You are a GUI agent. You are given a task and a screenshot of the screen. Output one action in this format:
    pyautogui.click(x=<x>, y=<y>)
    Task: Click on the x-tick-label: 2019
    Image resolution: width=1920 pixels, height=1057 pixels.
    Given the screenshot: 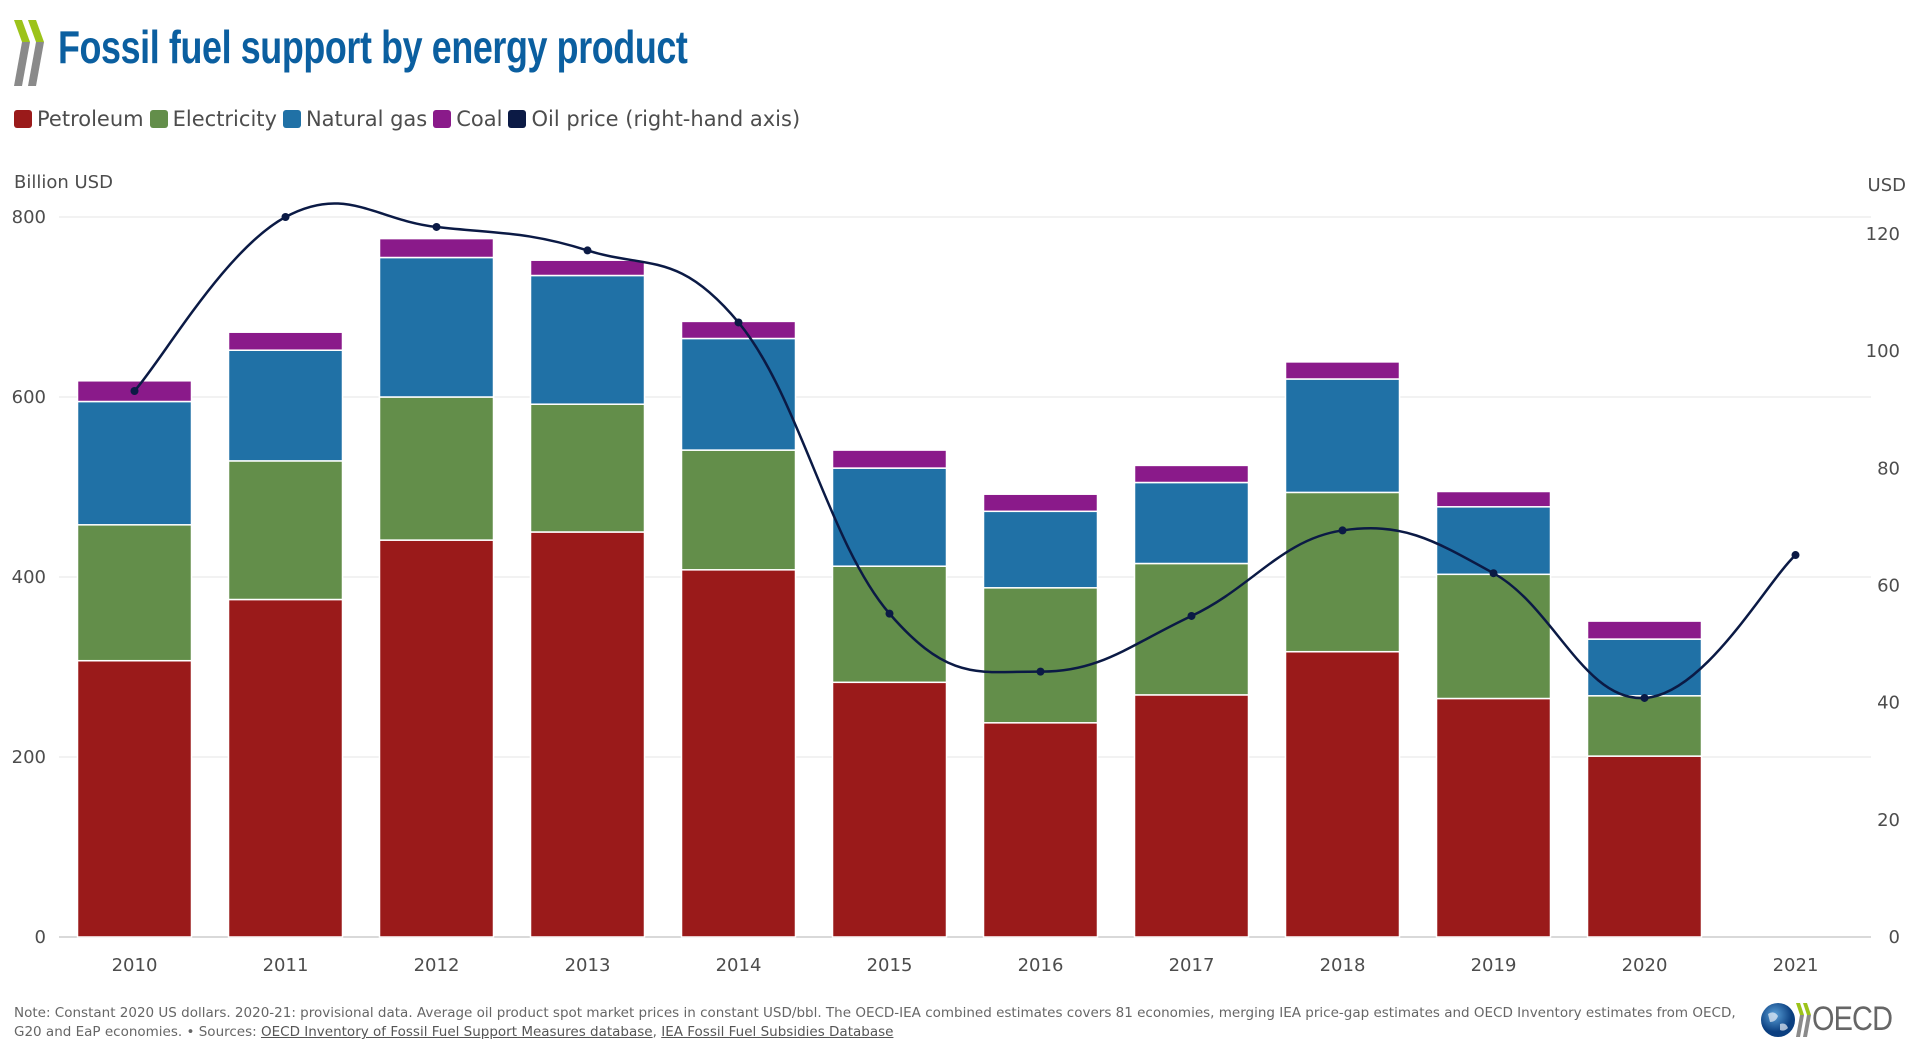 What is the action you would take?
    pyautogui.click(x=1494, y=965)
    